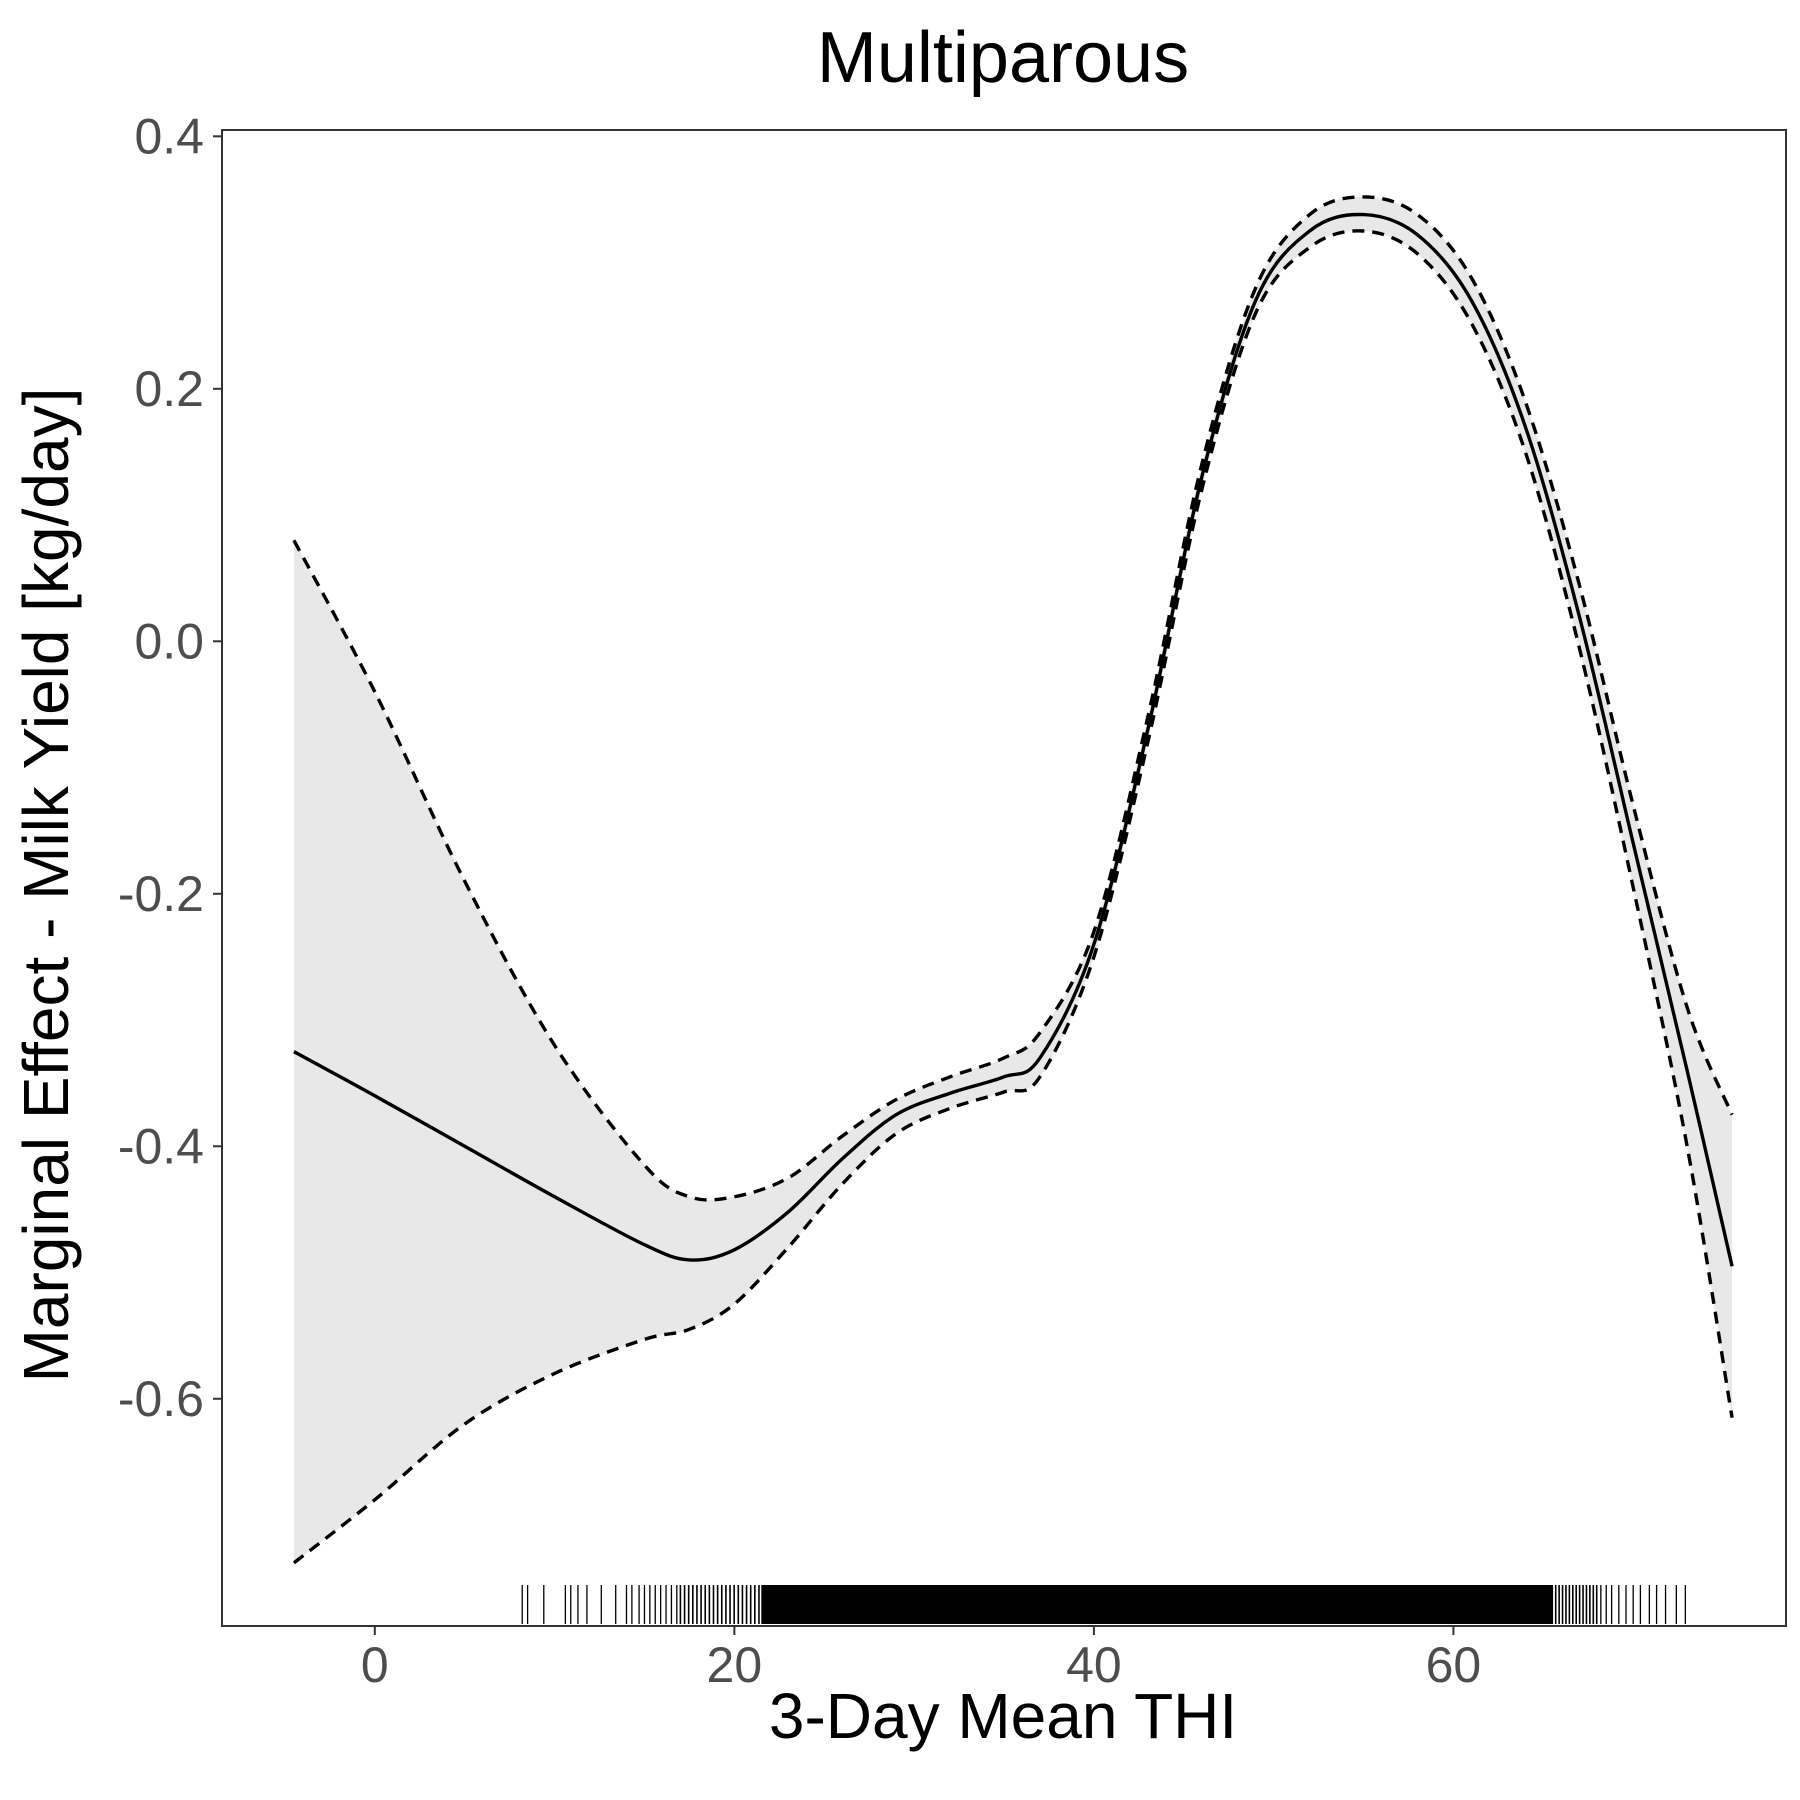 The height and width of the screenshot is (1800, 1800). Describe the element at coordinates (169, 389) in the screenshot. I see `y-tick-label: 0.2` at that location.